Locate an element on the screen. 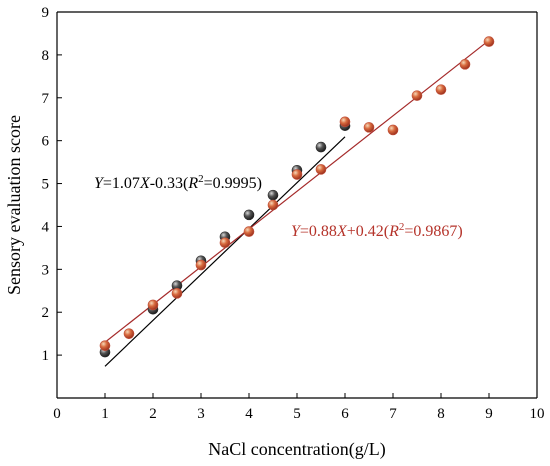  y-tick-label: 7 is located at coordinates (46, 99).